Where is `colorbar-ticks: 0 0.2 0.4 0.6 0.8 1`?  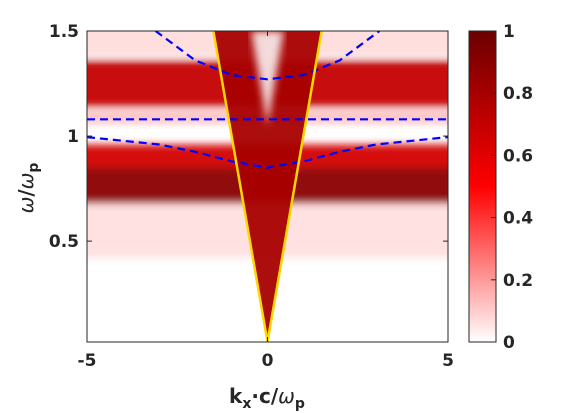 colorbar-ticks: 0 0.2 0.4 0.6 0.8 1 is located at coordinates (512, 187).